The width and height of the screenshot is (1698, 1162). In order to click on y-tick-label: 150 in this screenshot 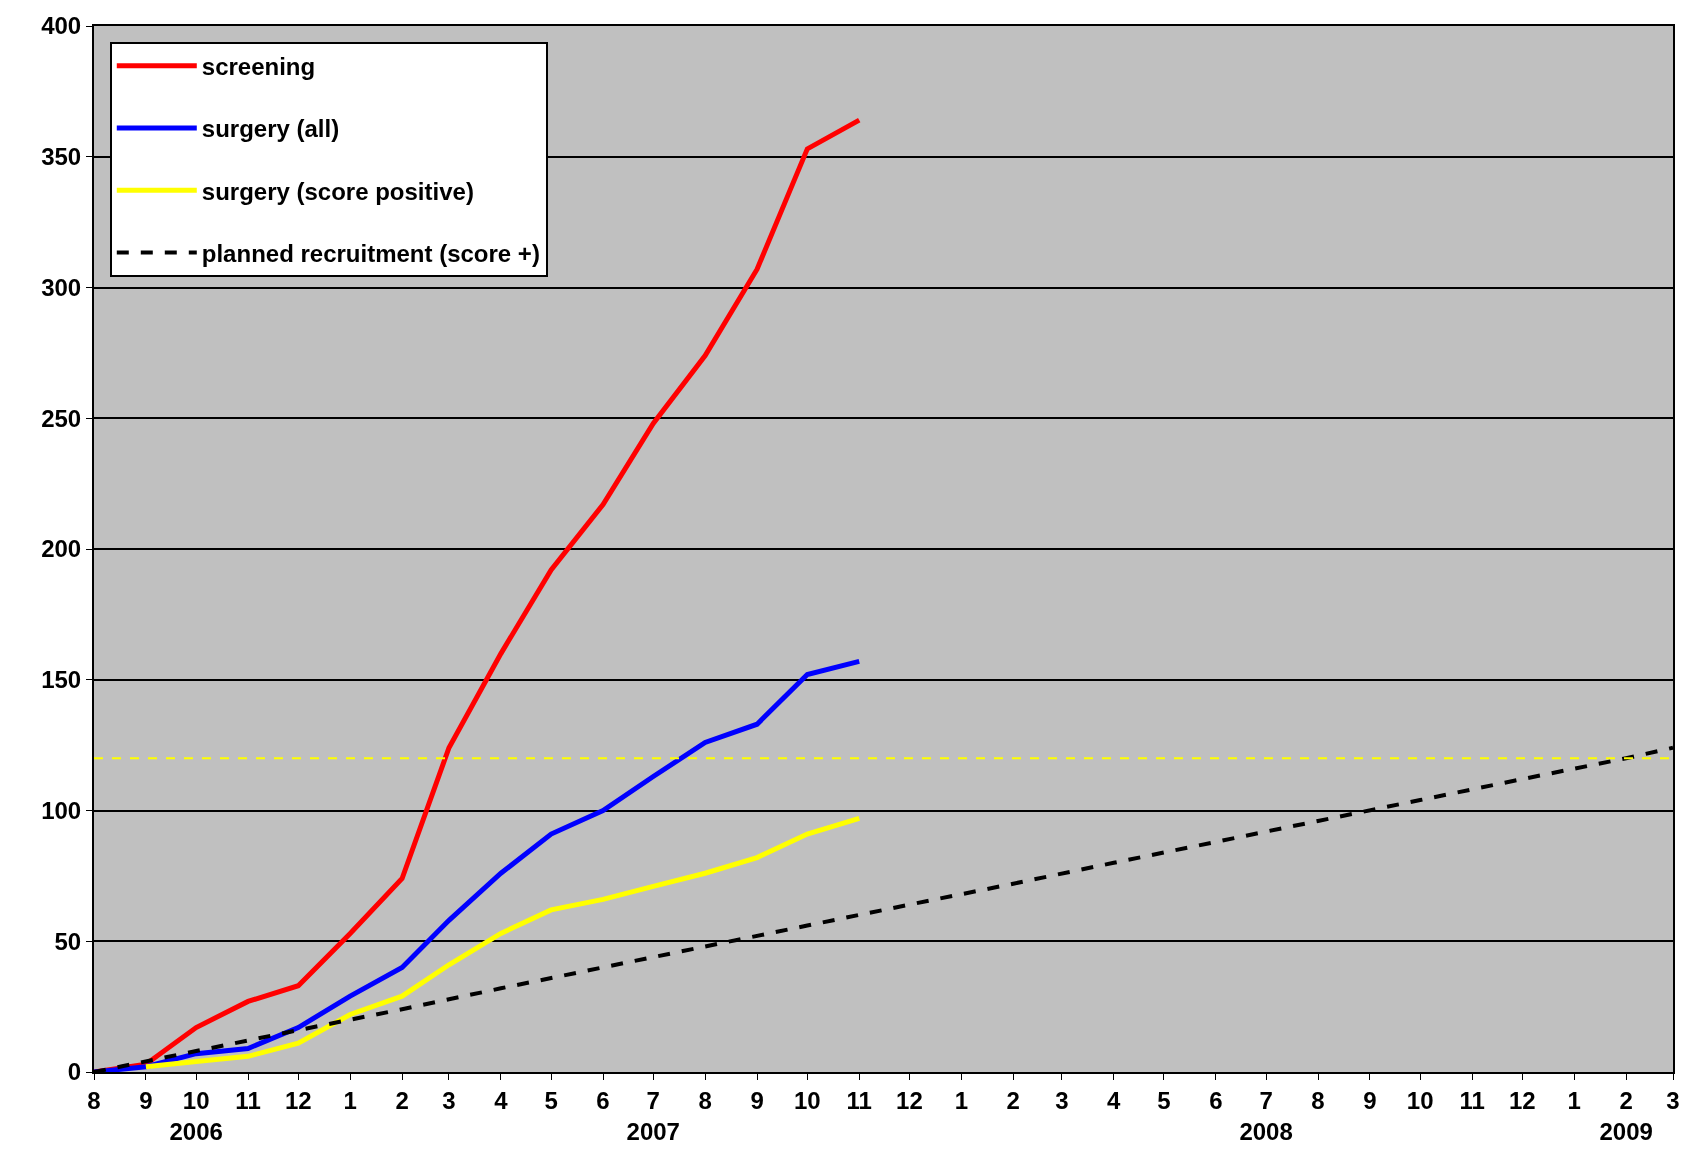, I will do `click(61, 680)`.